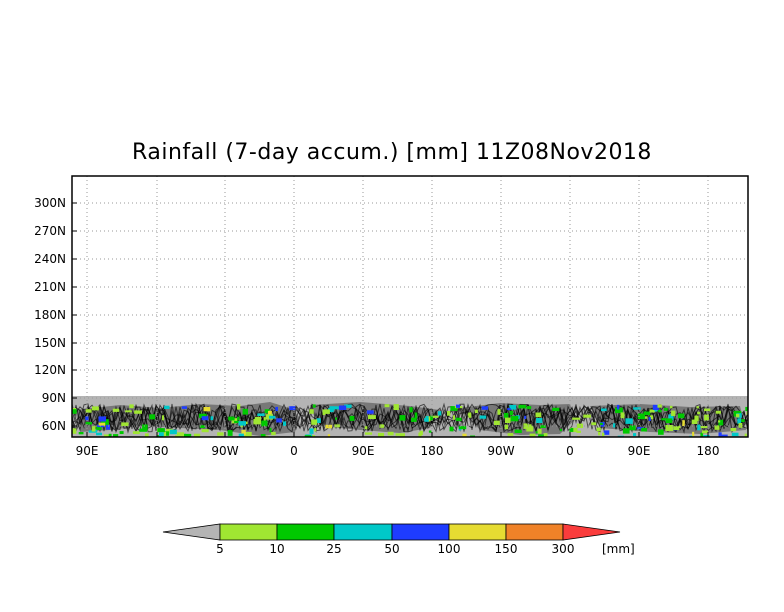 Image resolution: width=784 pixels, height=612 pixels. What do you see at coordinates (220, 549) in the screenshot?
I see `colorbar-tick-label: 5` at bounding box center [220, 549].